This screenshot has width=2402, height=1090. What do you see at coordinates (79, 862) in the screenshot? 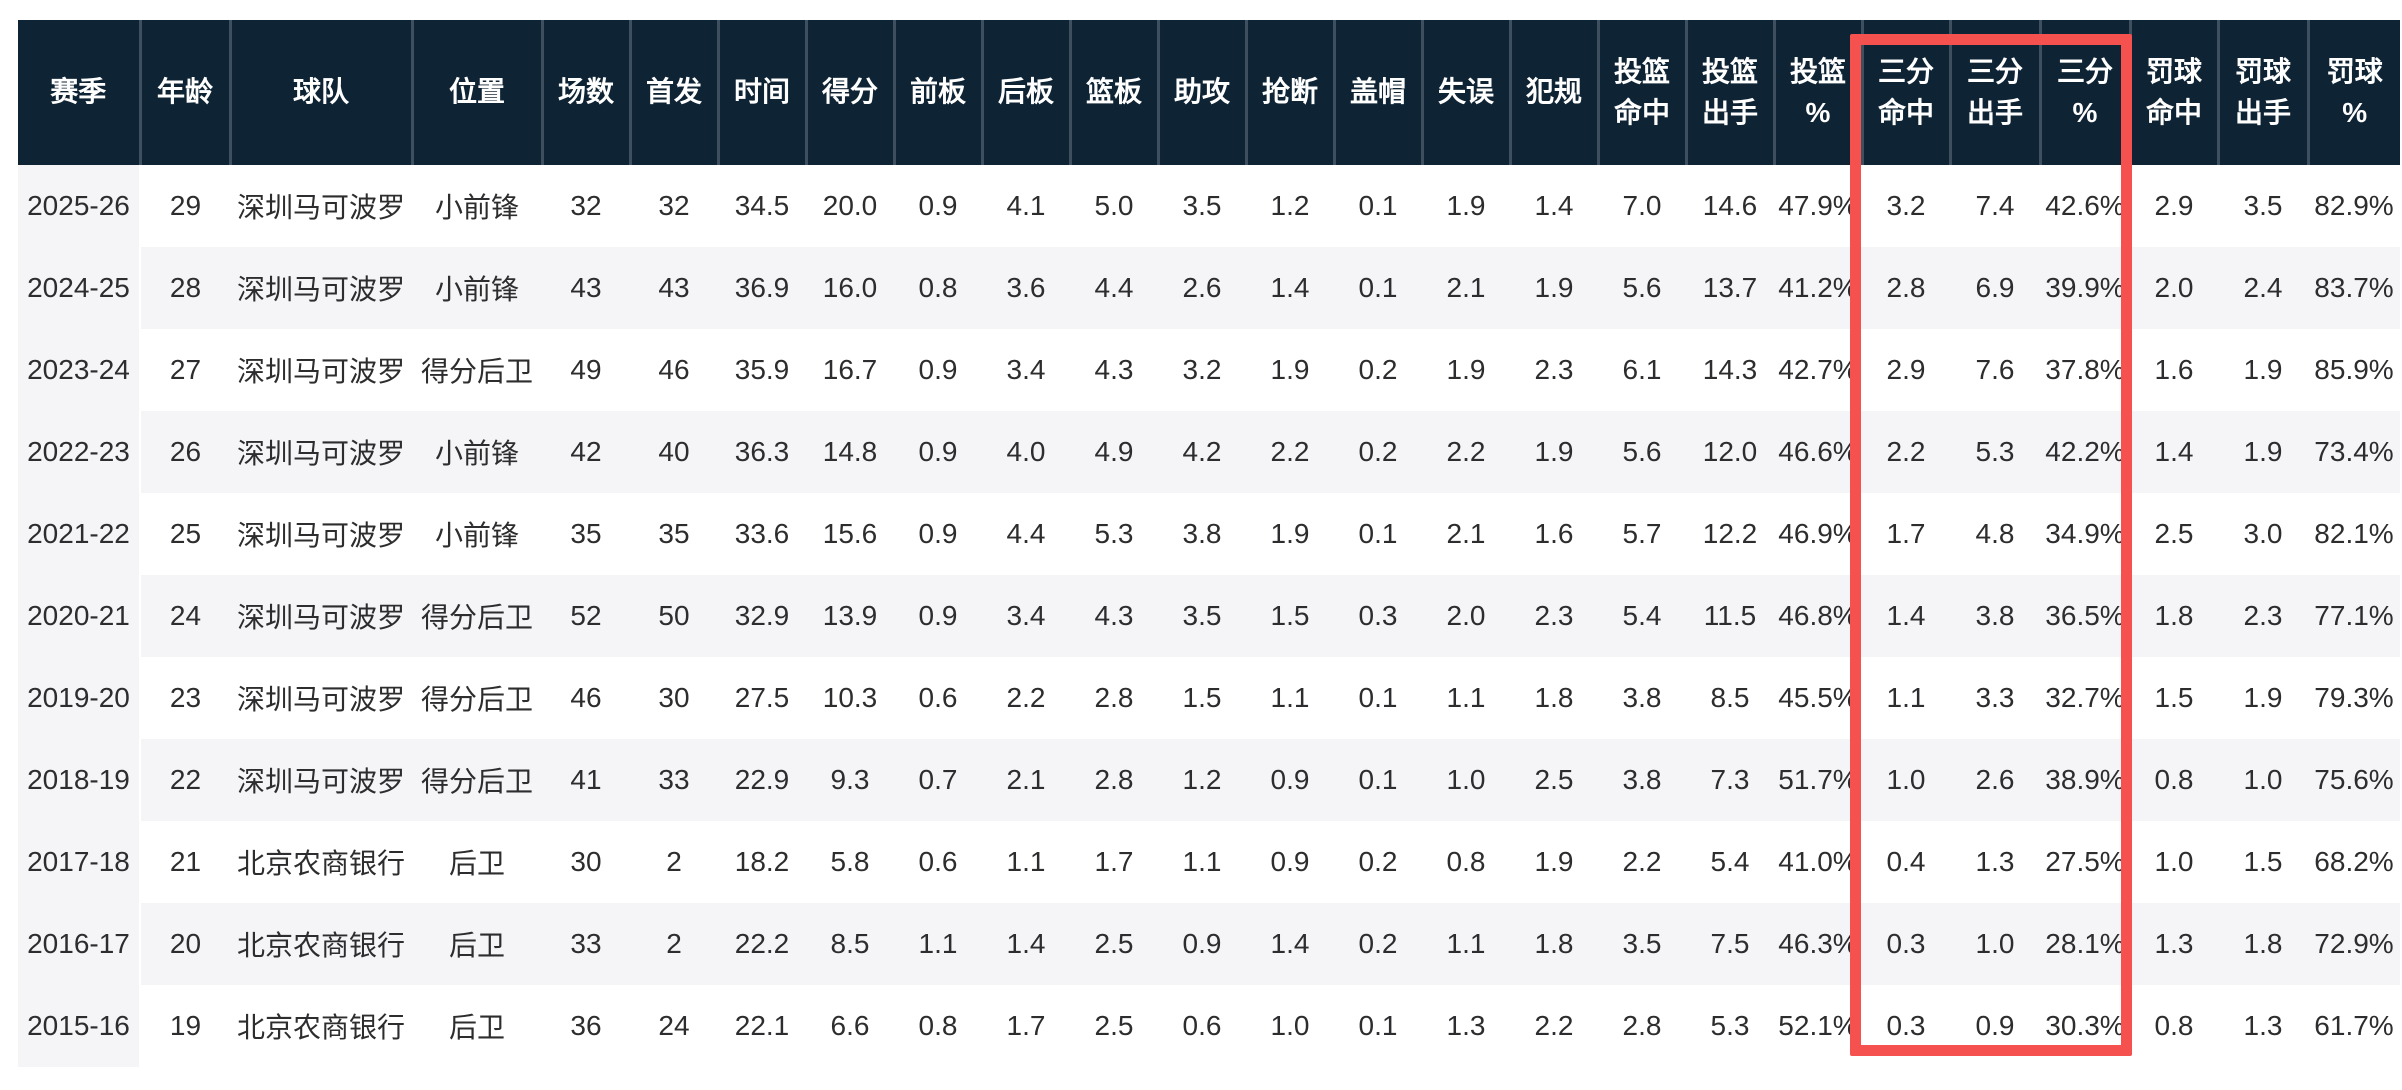
I see `season-cell: 2017-18` at bounding box center [79, 862].